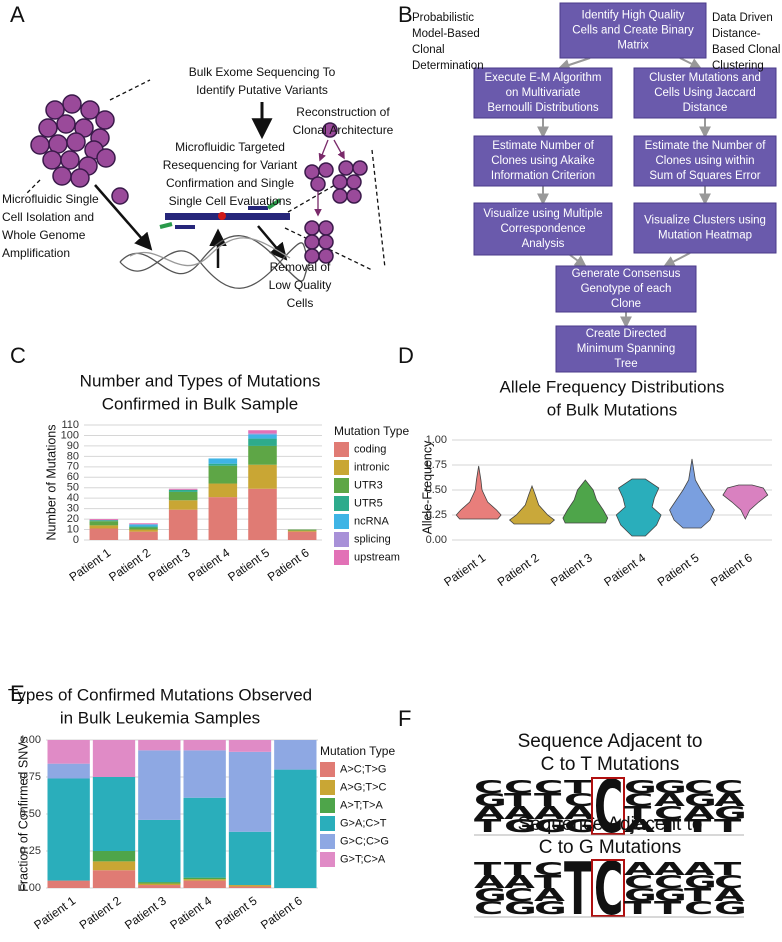  I want to click on side-label: Determination, so click(448, 66).